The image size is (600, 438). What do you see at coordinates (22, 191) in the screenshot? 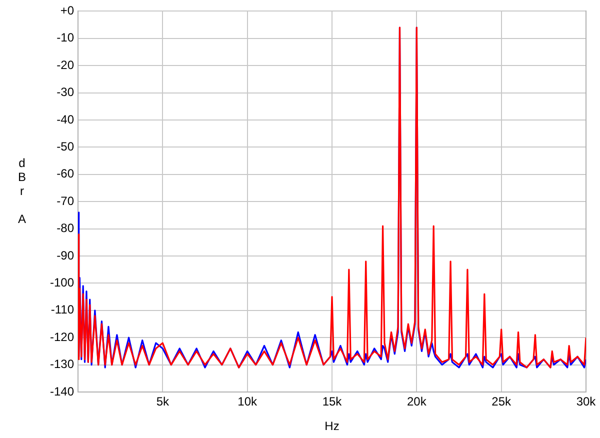
I see `y-axis-title: dBr A` at bounding box center [22, 191].